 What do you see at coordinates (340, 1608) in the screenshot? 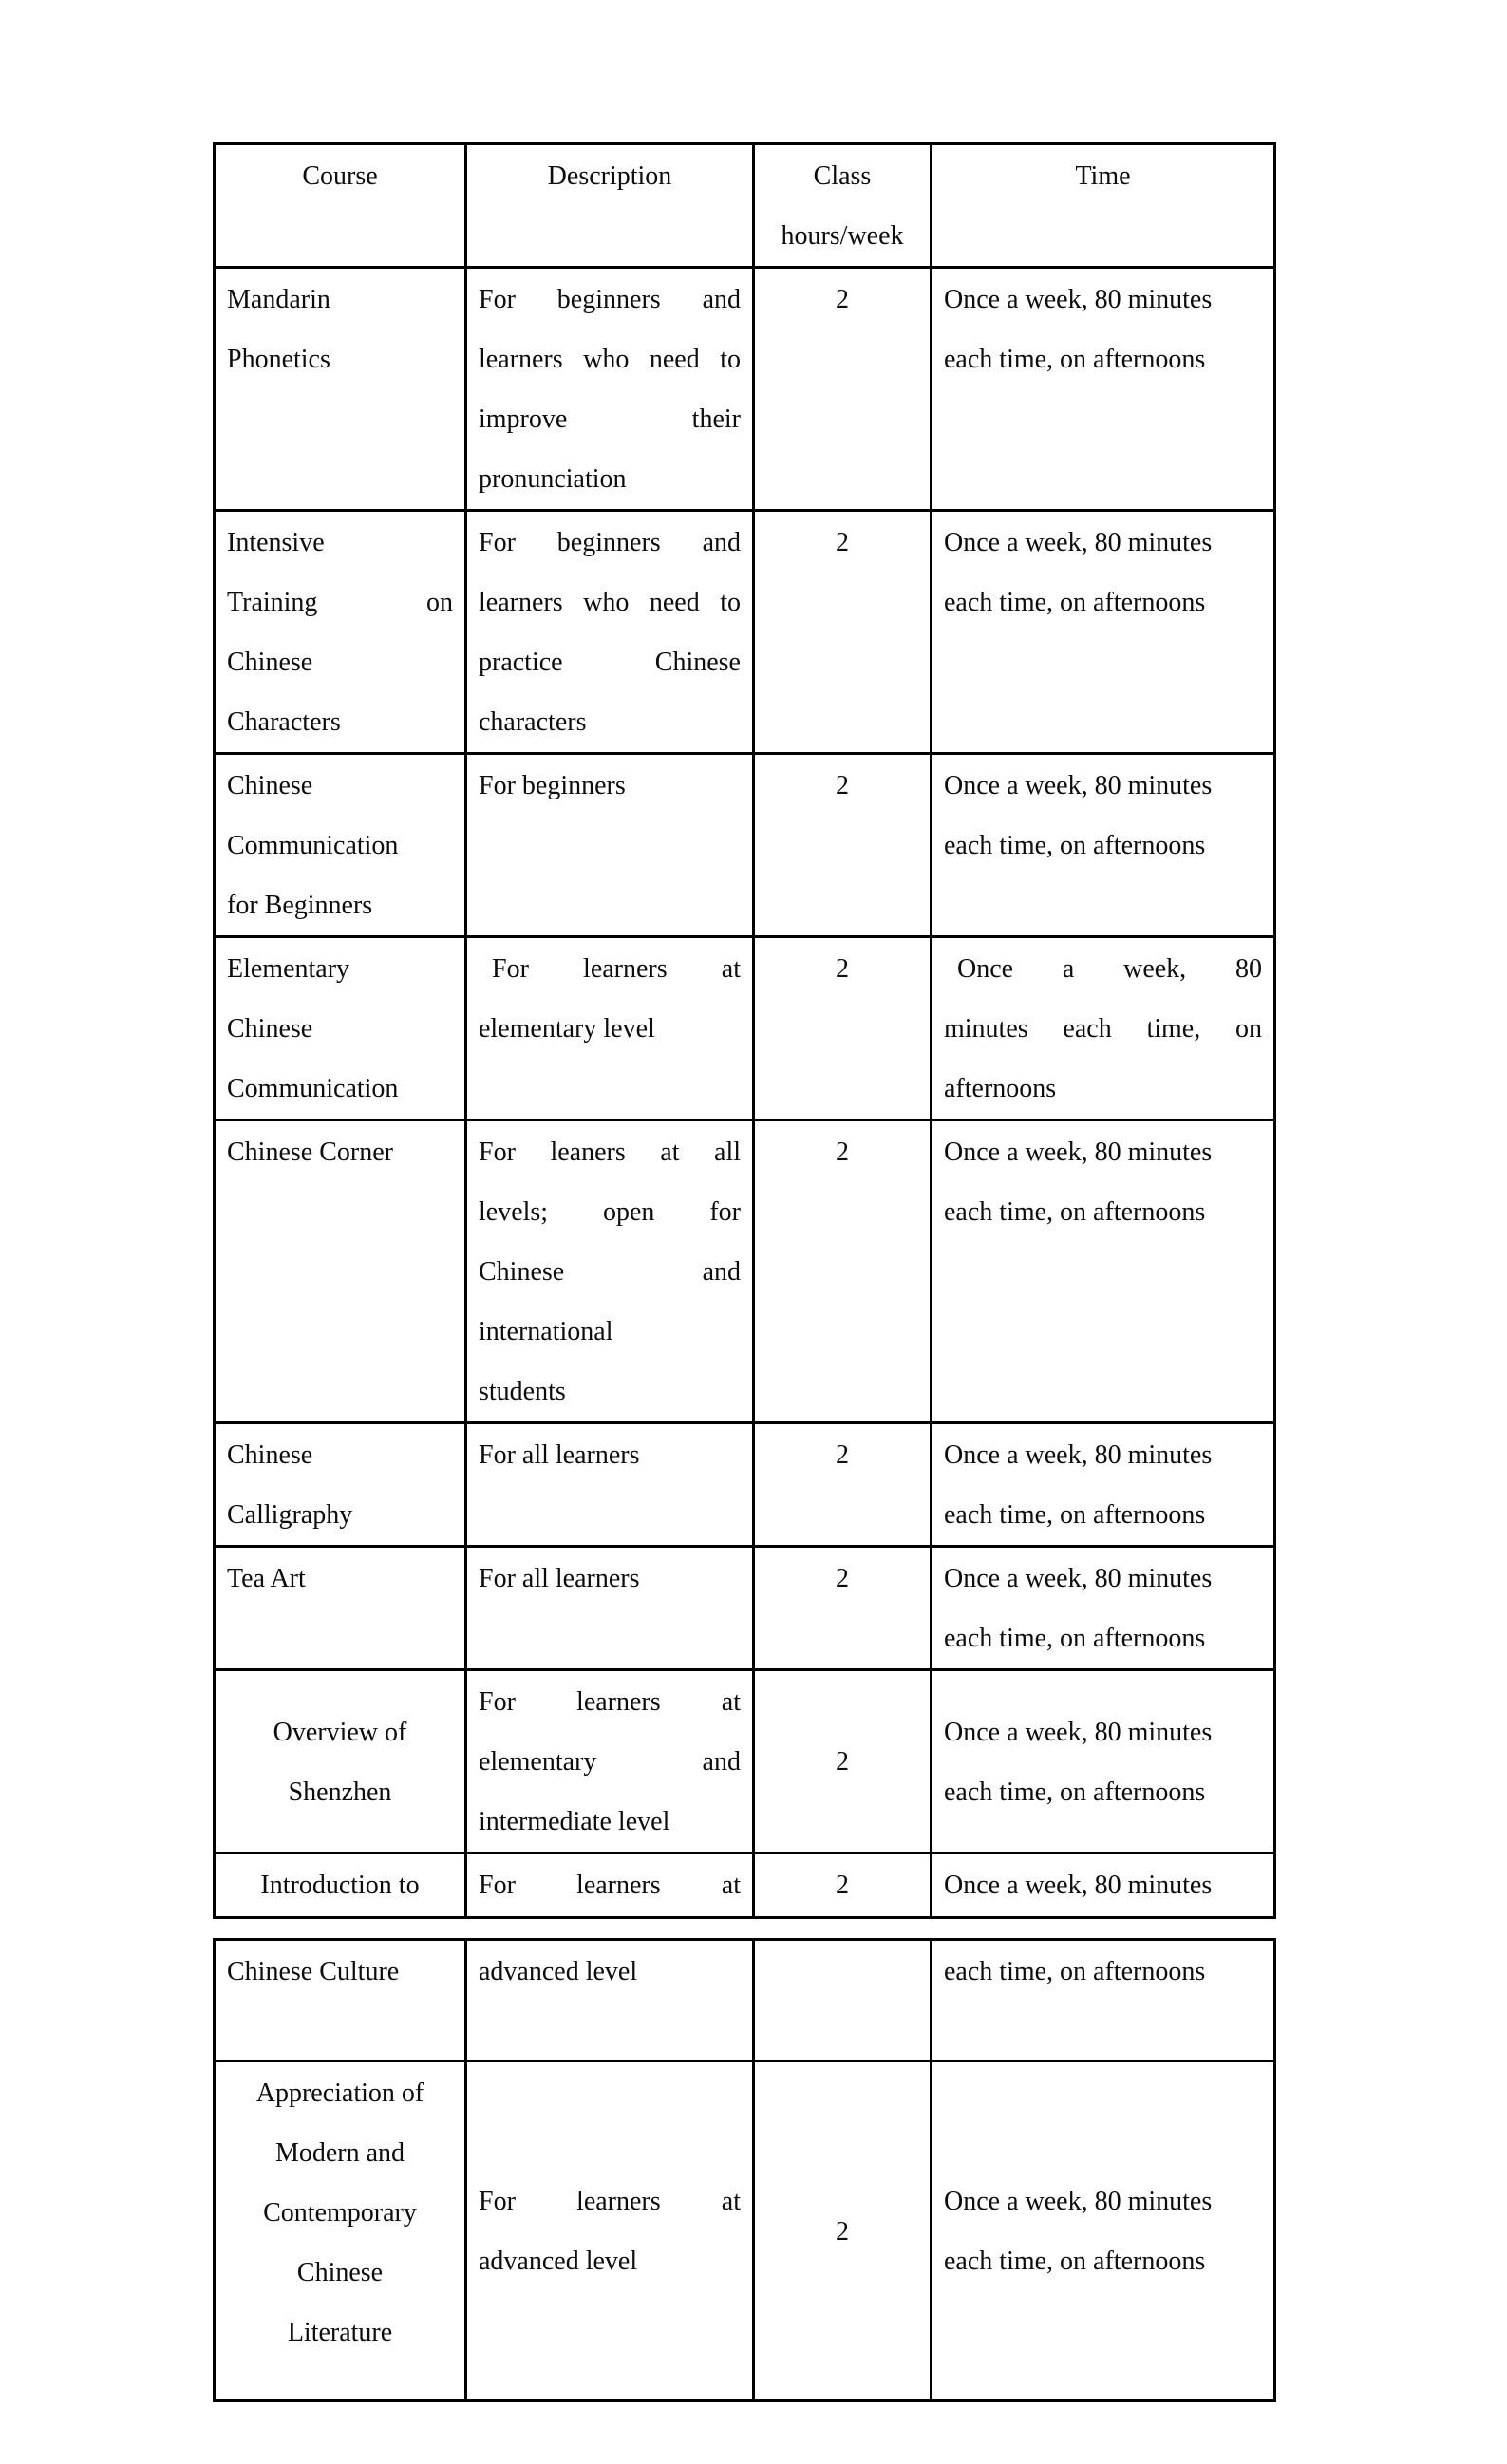
I see `cell-course: Tea Art` at bounding box center [340, 1608].